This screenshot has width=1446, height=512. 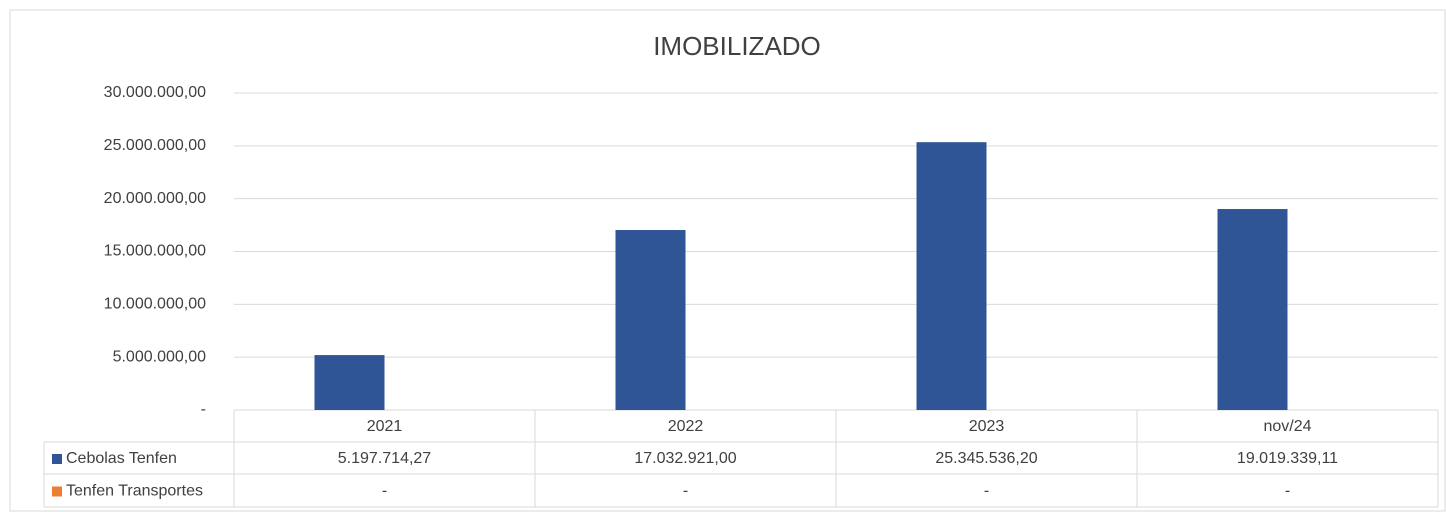 What do you see at coordinates (155, 198) in the screenshot?
I see `y-tick-label: 20.000.000,00` at bounding box center [155, 198].